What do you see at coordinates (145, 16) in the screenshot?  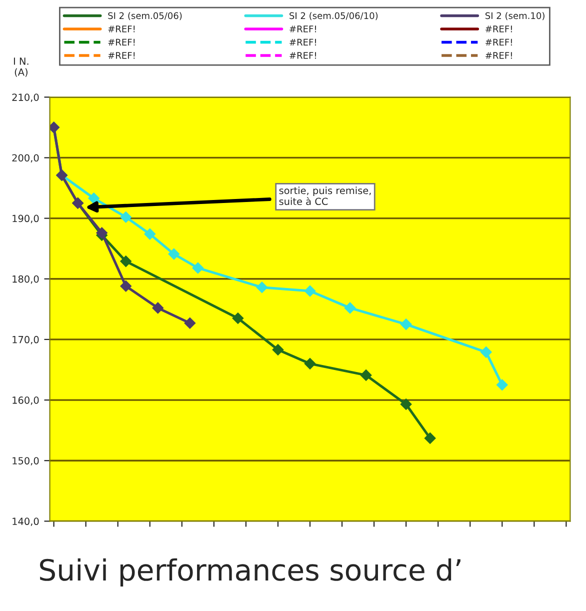 I see `legend-label: SI 2 (sem.05/06)` at bounding box center [145, 16].